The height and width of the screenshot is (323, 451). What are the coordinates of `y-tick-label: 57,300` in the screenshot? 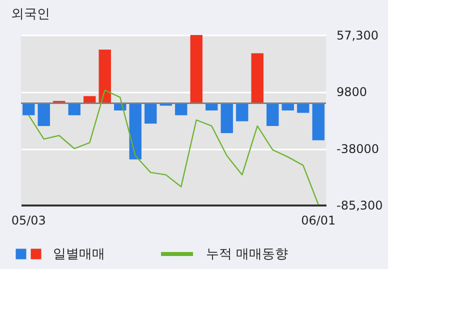 It's located at (357, 35).